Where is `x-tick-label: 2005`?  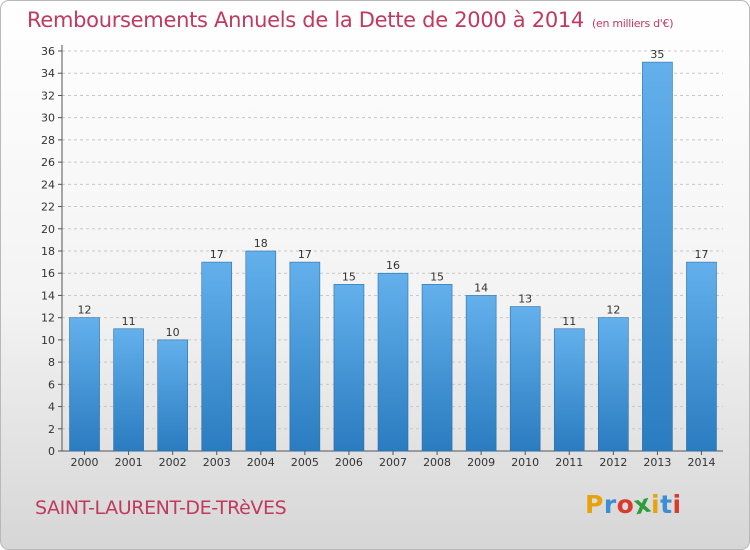 x-tick-label: 2005 is located at coordinates (305, 462).